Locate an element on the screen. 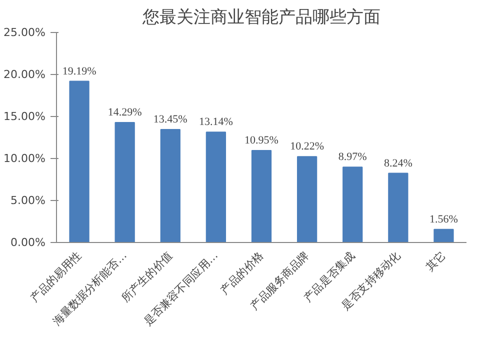 The width and height of the screenshot is (500, 339). y-tick-label: 10.00% is located at coordinates (25, 158).